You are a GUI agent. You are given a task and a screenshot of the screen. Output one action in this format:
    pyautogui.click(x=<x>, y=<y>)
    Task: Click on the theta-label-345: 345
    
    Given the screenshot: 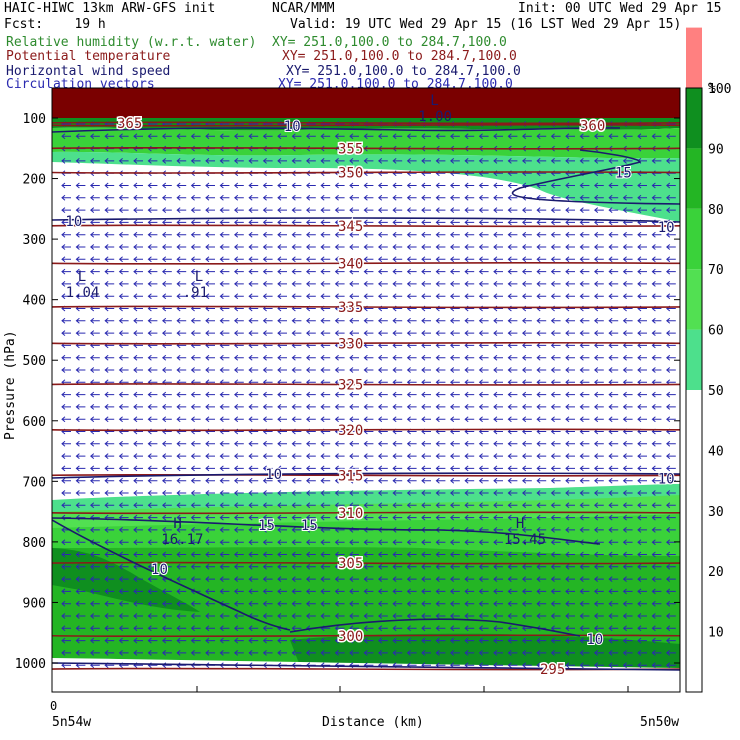 What is the action you would take?
    pyautogui.click(x=350, y=227)
    